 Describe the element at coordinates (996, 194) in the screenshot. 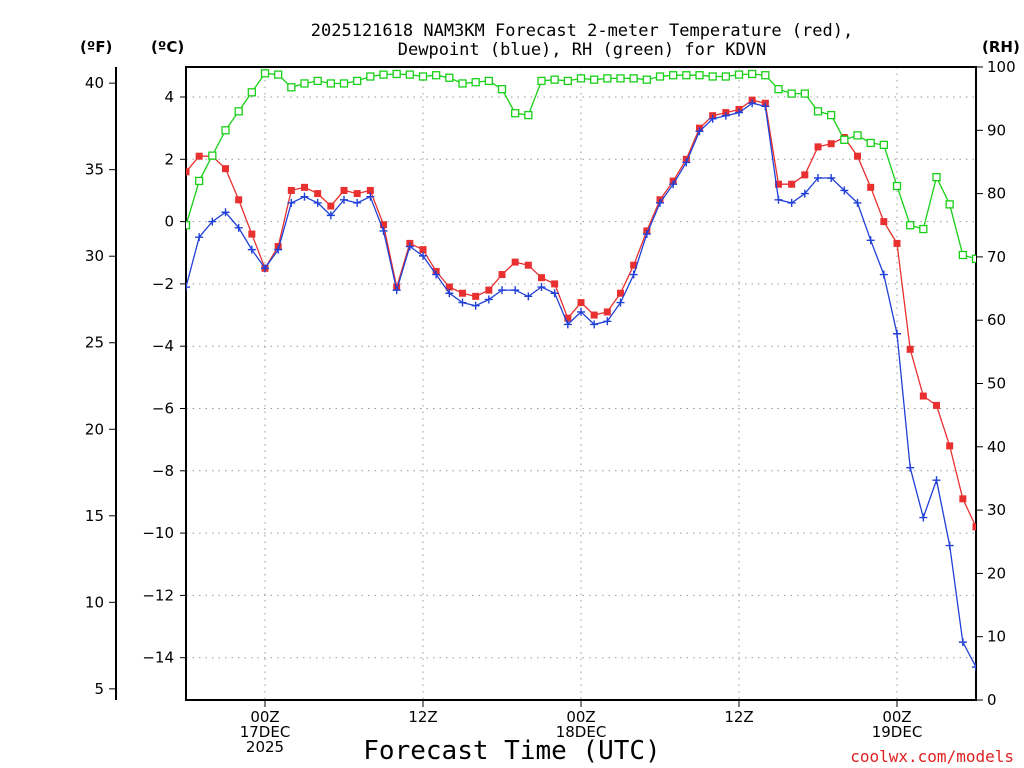

I see `rh-tick-label: 80` at that location.